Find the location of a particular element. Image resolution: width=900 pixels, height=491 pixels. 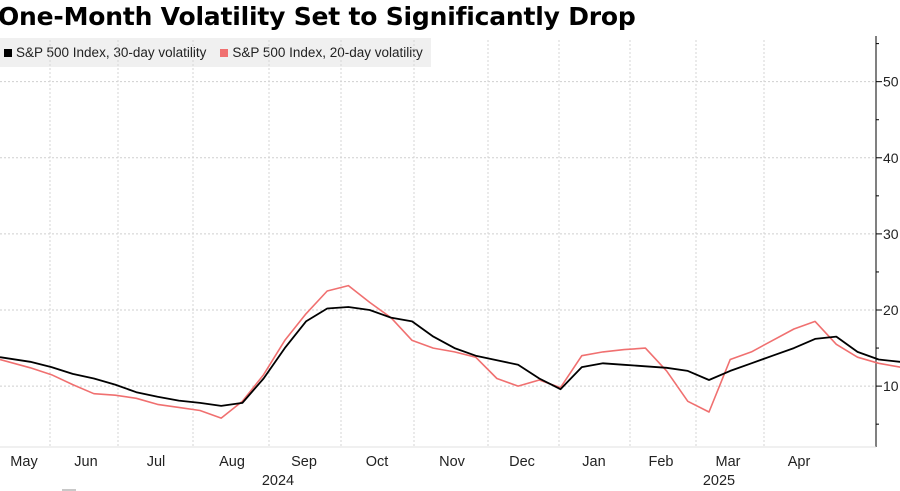

x-tick-label-mar: Mar is located at coordinates (728, 462).